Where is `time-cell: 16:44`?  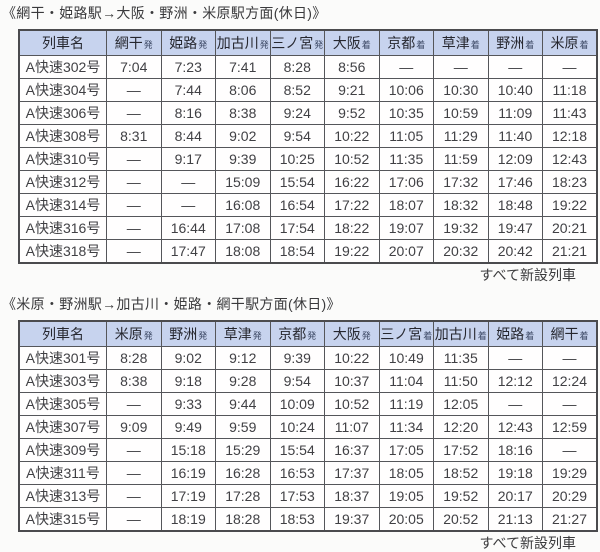
time-cell: 16:44 is located at coordinates (188, 228).